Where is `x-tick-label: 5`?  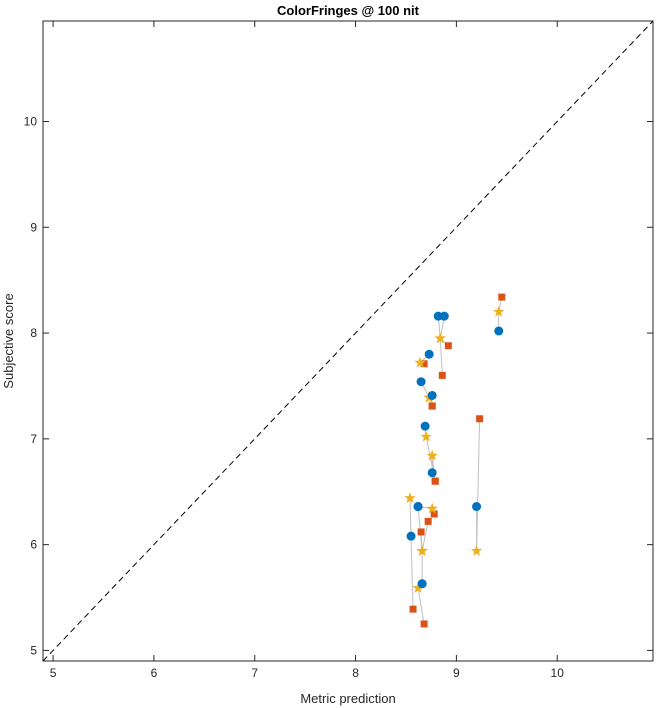
x-tick-label: 5 is located at coordinates (53, 673).